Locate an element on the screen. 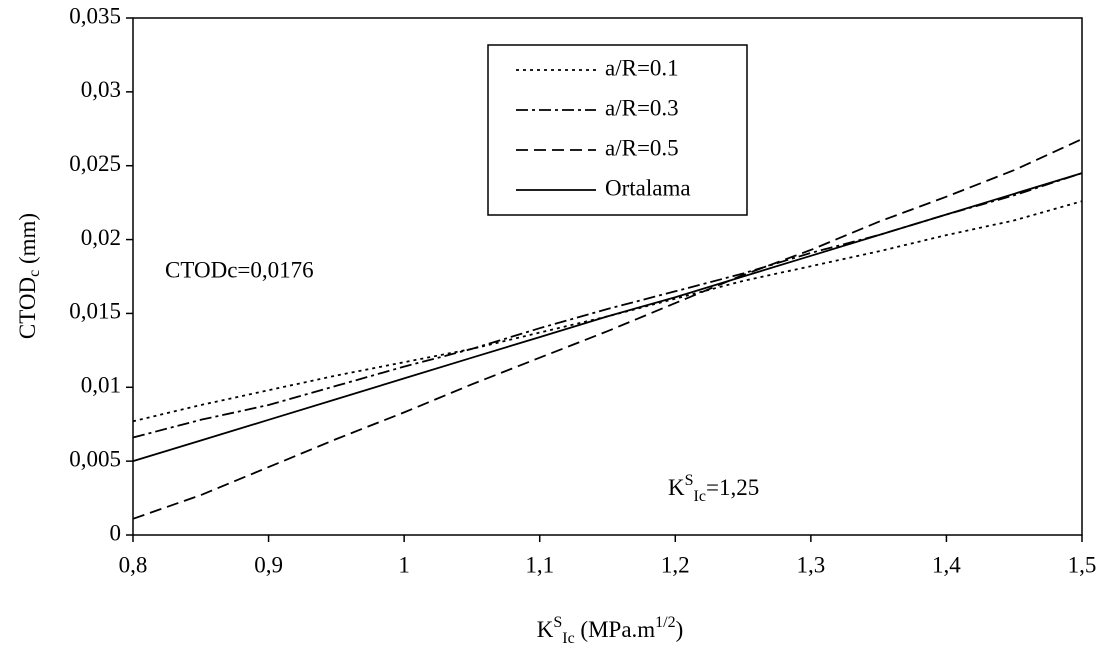 Image resolution: width=1103 pixels, height=650 pixels. y-tick-label: 0,01 is located at coordinates (101, 385).